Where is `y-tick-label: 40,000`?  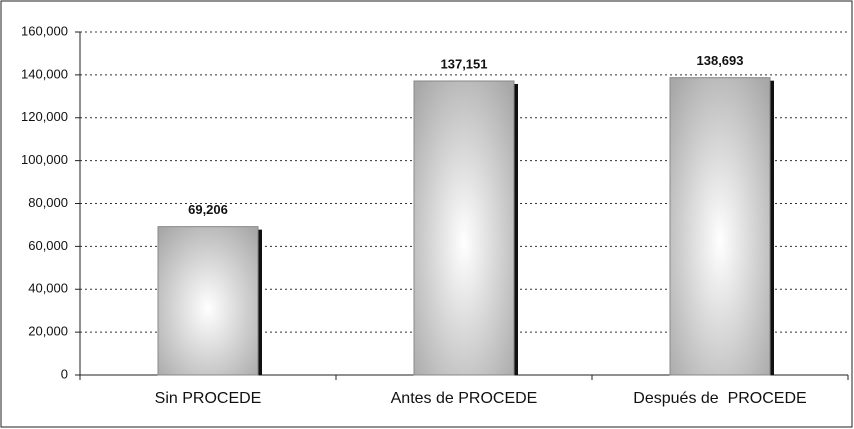 y-tick-label: 40,000 is located at coordinates (48, 288).